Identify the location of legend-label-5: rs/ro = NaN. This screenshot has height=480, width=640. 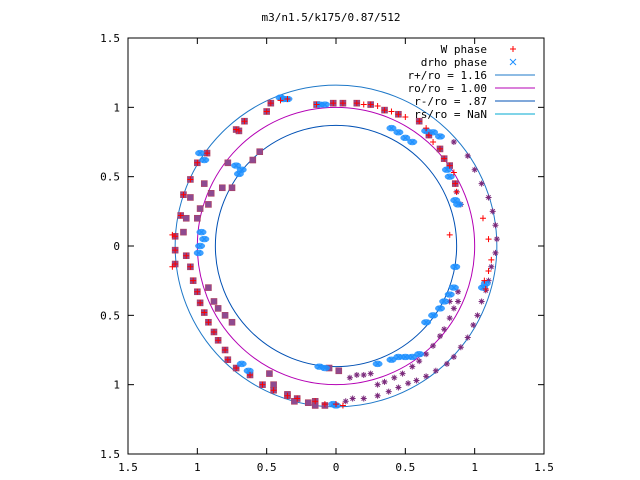
(450, 114).